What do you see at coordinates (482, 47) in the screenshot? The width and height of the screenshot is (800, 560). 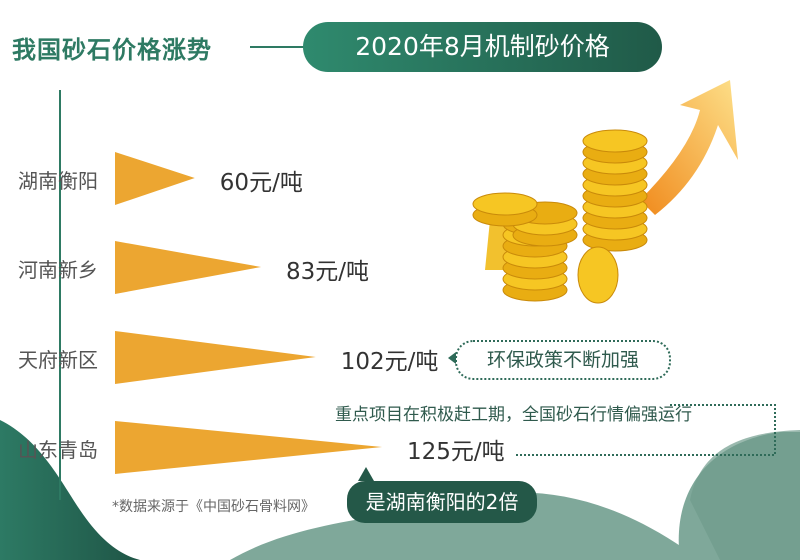 I see `subtitle-pill: 2020年8月机制砂价格` at bounding box center [482, 47].